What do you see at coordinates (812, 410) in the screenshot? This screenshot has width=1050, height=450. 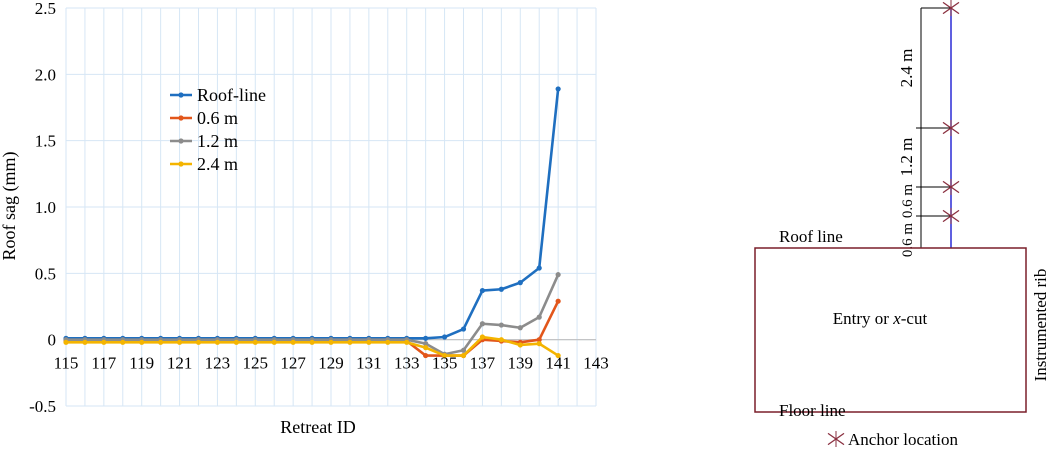 I see `floor-line-label: Floor line` at bounding box center [812, 410].